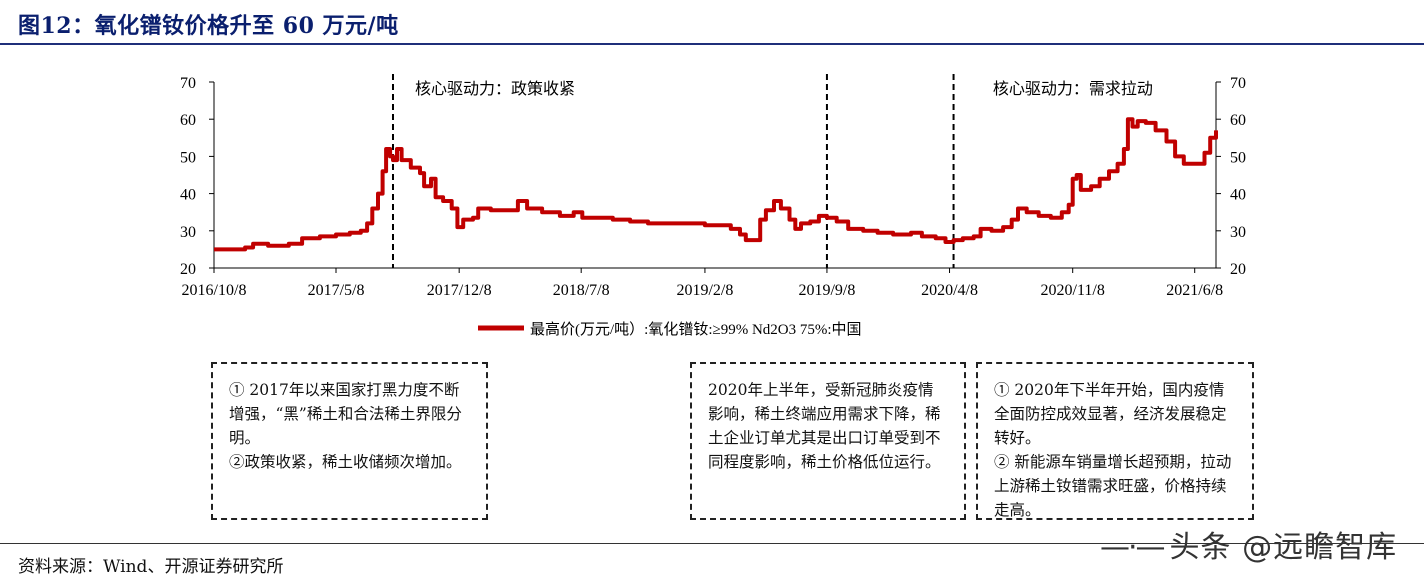  Describe the element at coordinates (1238, 157) in the screenshot. I see `y-tick-label-right: 50` at that location.